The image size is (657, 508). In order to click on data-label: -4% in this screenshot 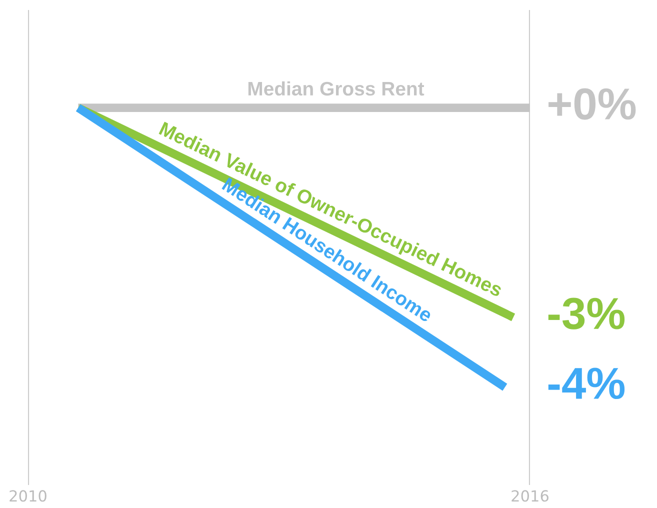, I will do `click(586, 384)`.